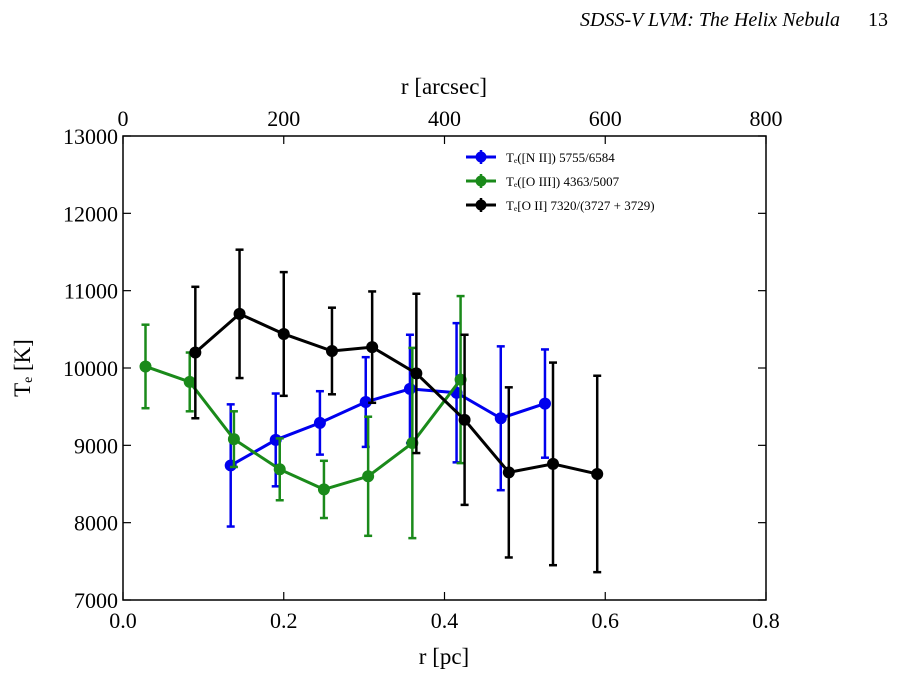  Describe the element at coordinates (560, 157) in the screenshot. I see `legend-label: Tₑ([N II]) 5755/6584` at that location.